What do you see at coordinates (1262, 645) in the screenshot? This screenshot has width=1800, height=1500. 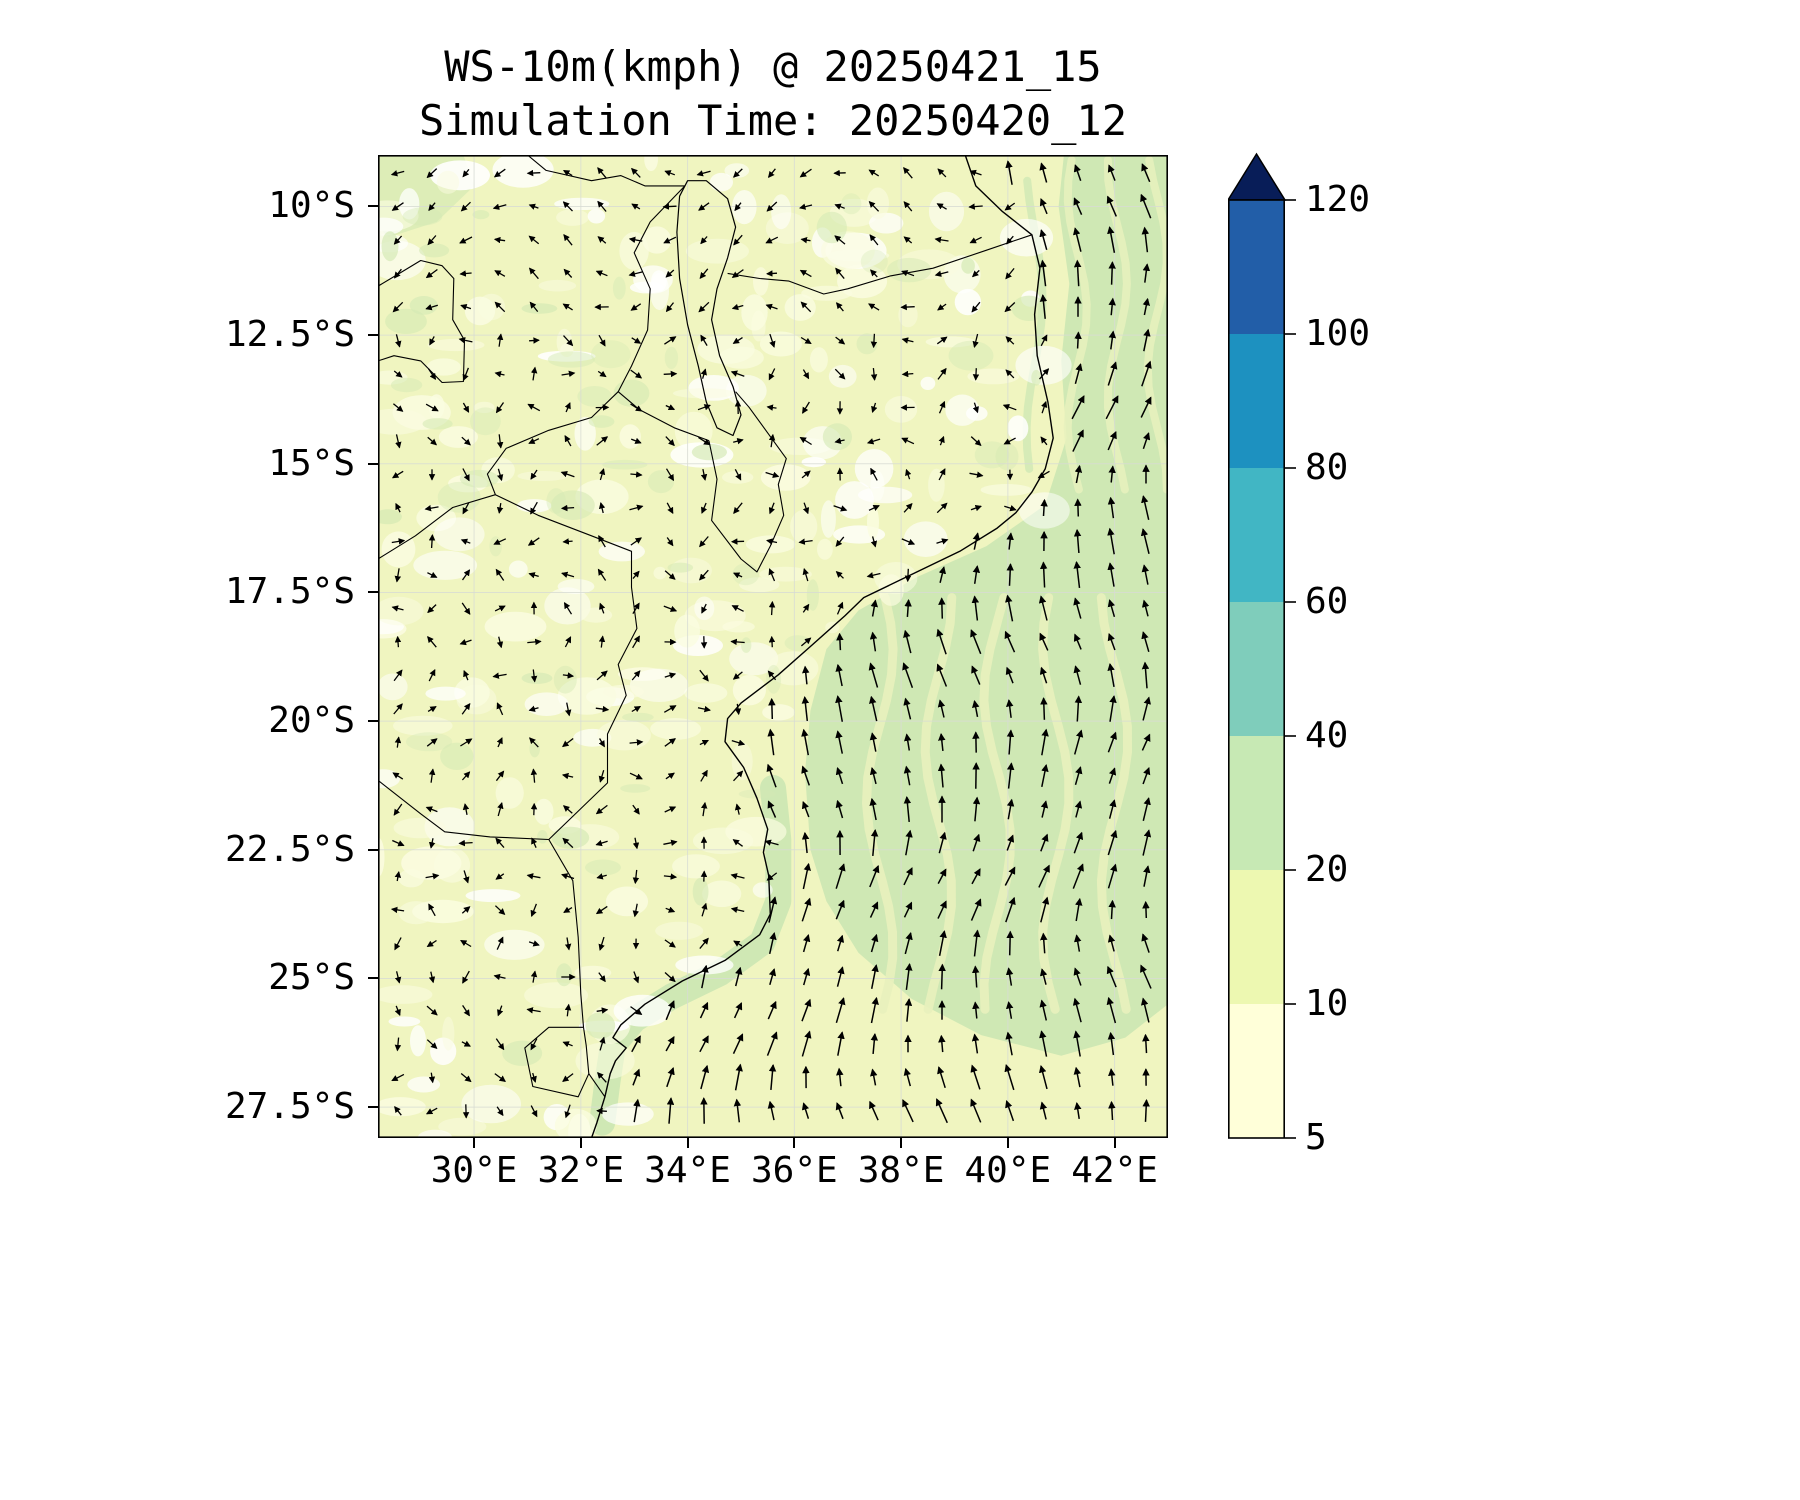 I see `colorbar` at bounding box center [1262, 645].